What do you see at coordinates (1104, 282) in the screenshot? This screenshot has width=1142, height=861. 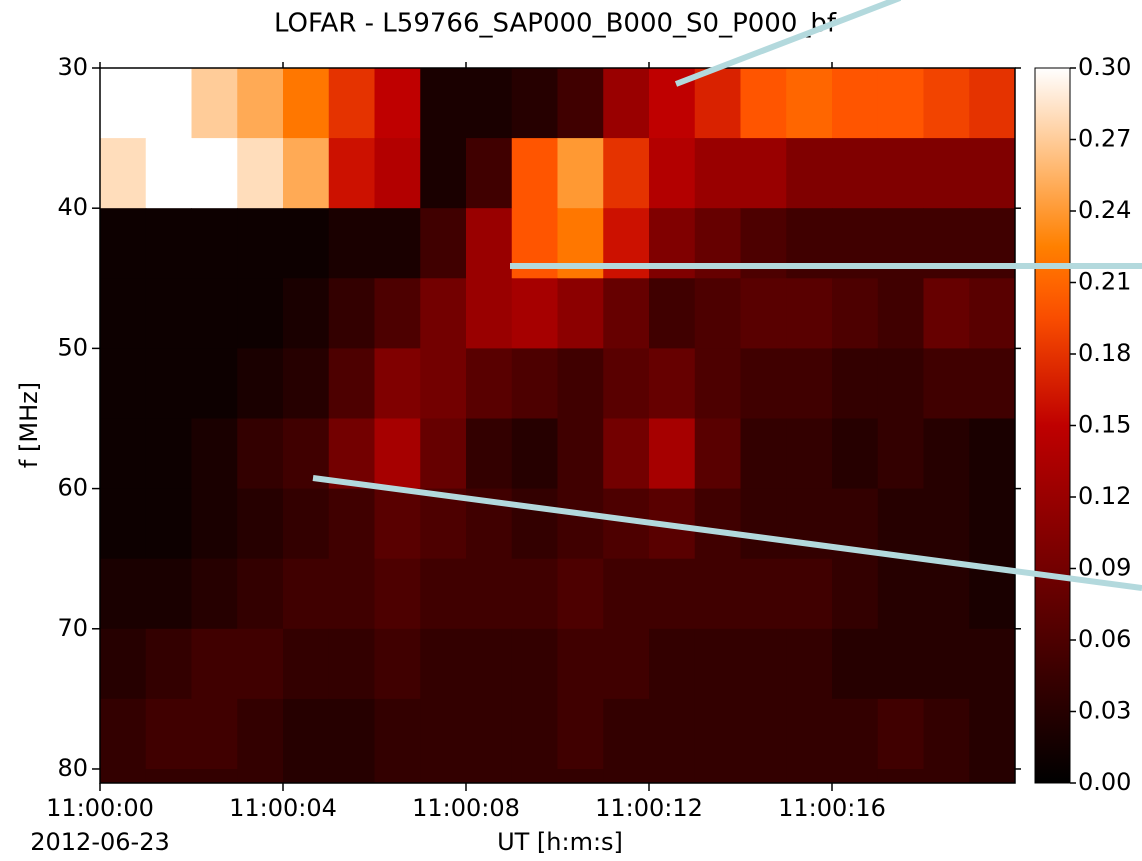 I see `colorbar-tick-label: 0.21` at bounding box center [1104, 282].